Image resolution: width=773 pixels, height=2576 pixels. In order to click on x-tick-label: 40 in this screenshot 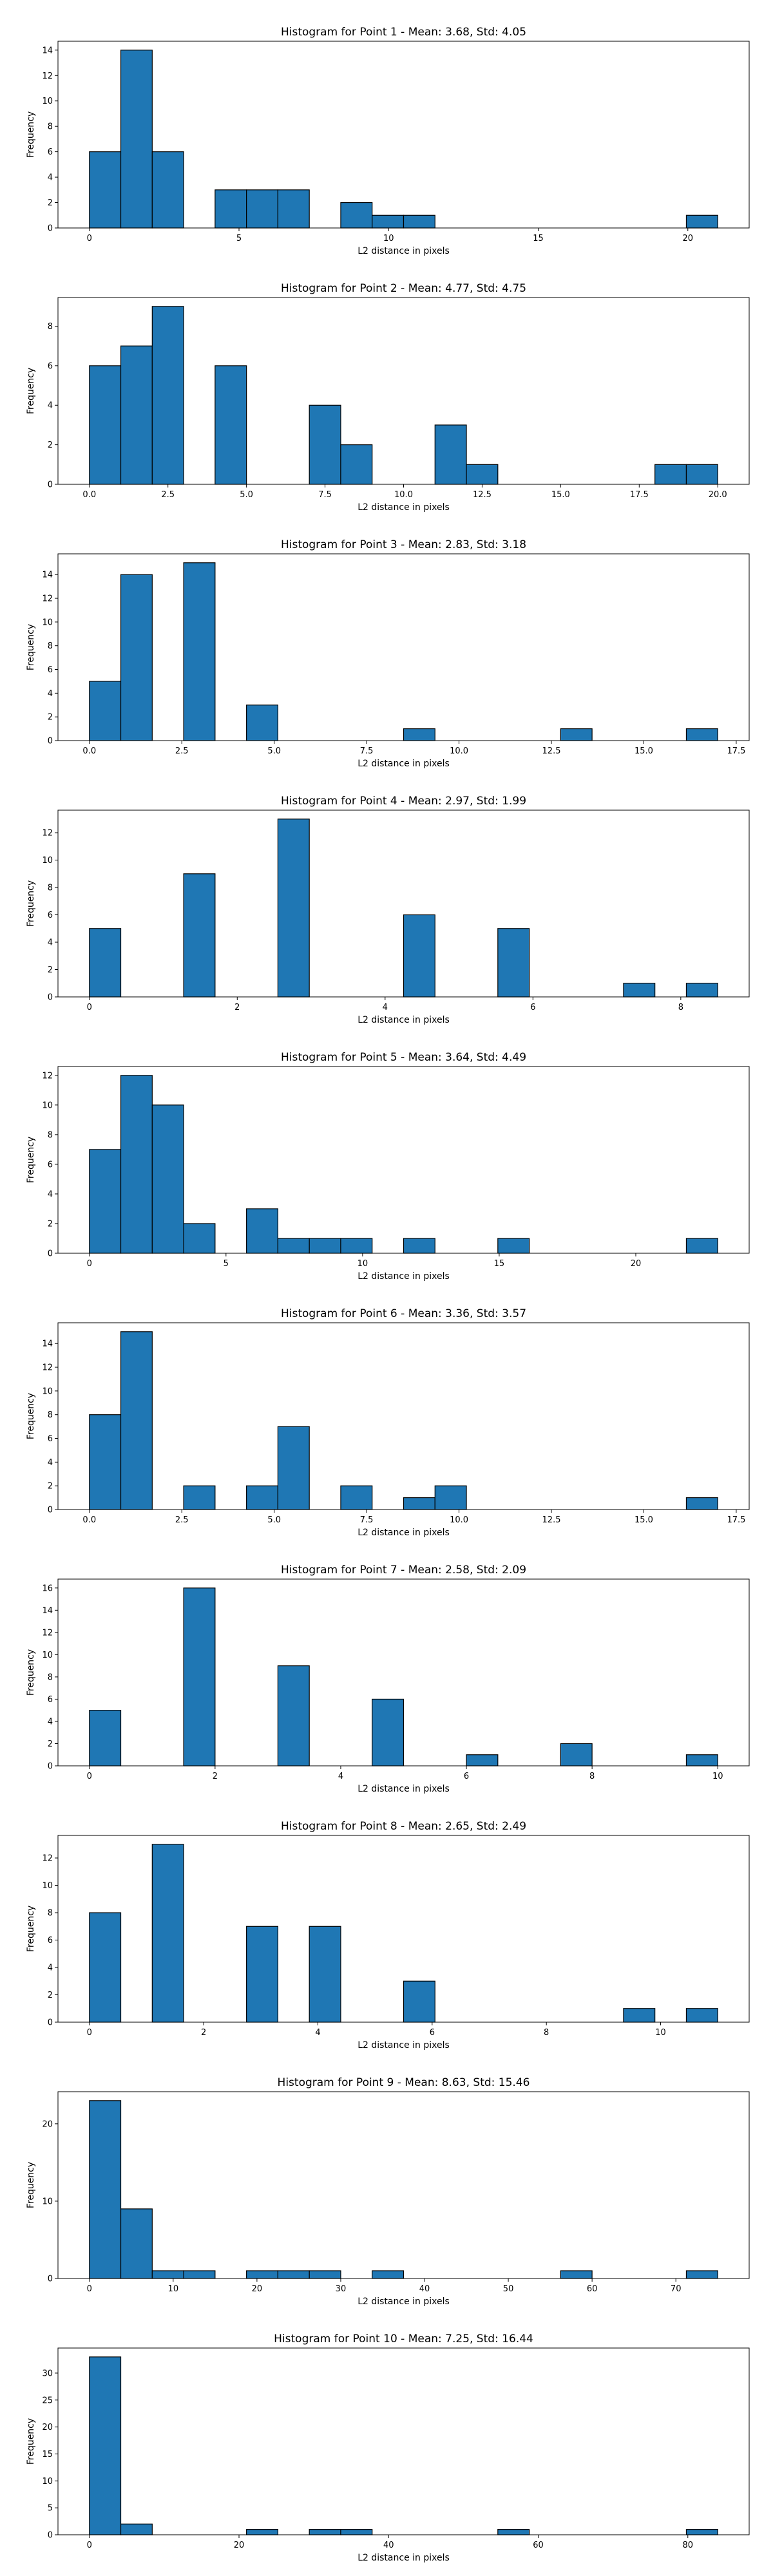, I will do `click(424, 2289)`.